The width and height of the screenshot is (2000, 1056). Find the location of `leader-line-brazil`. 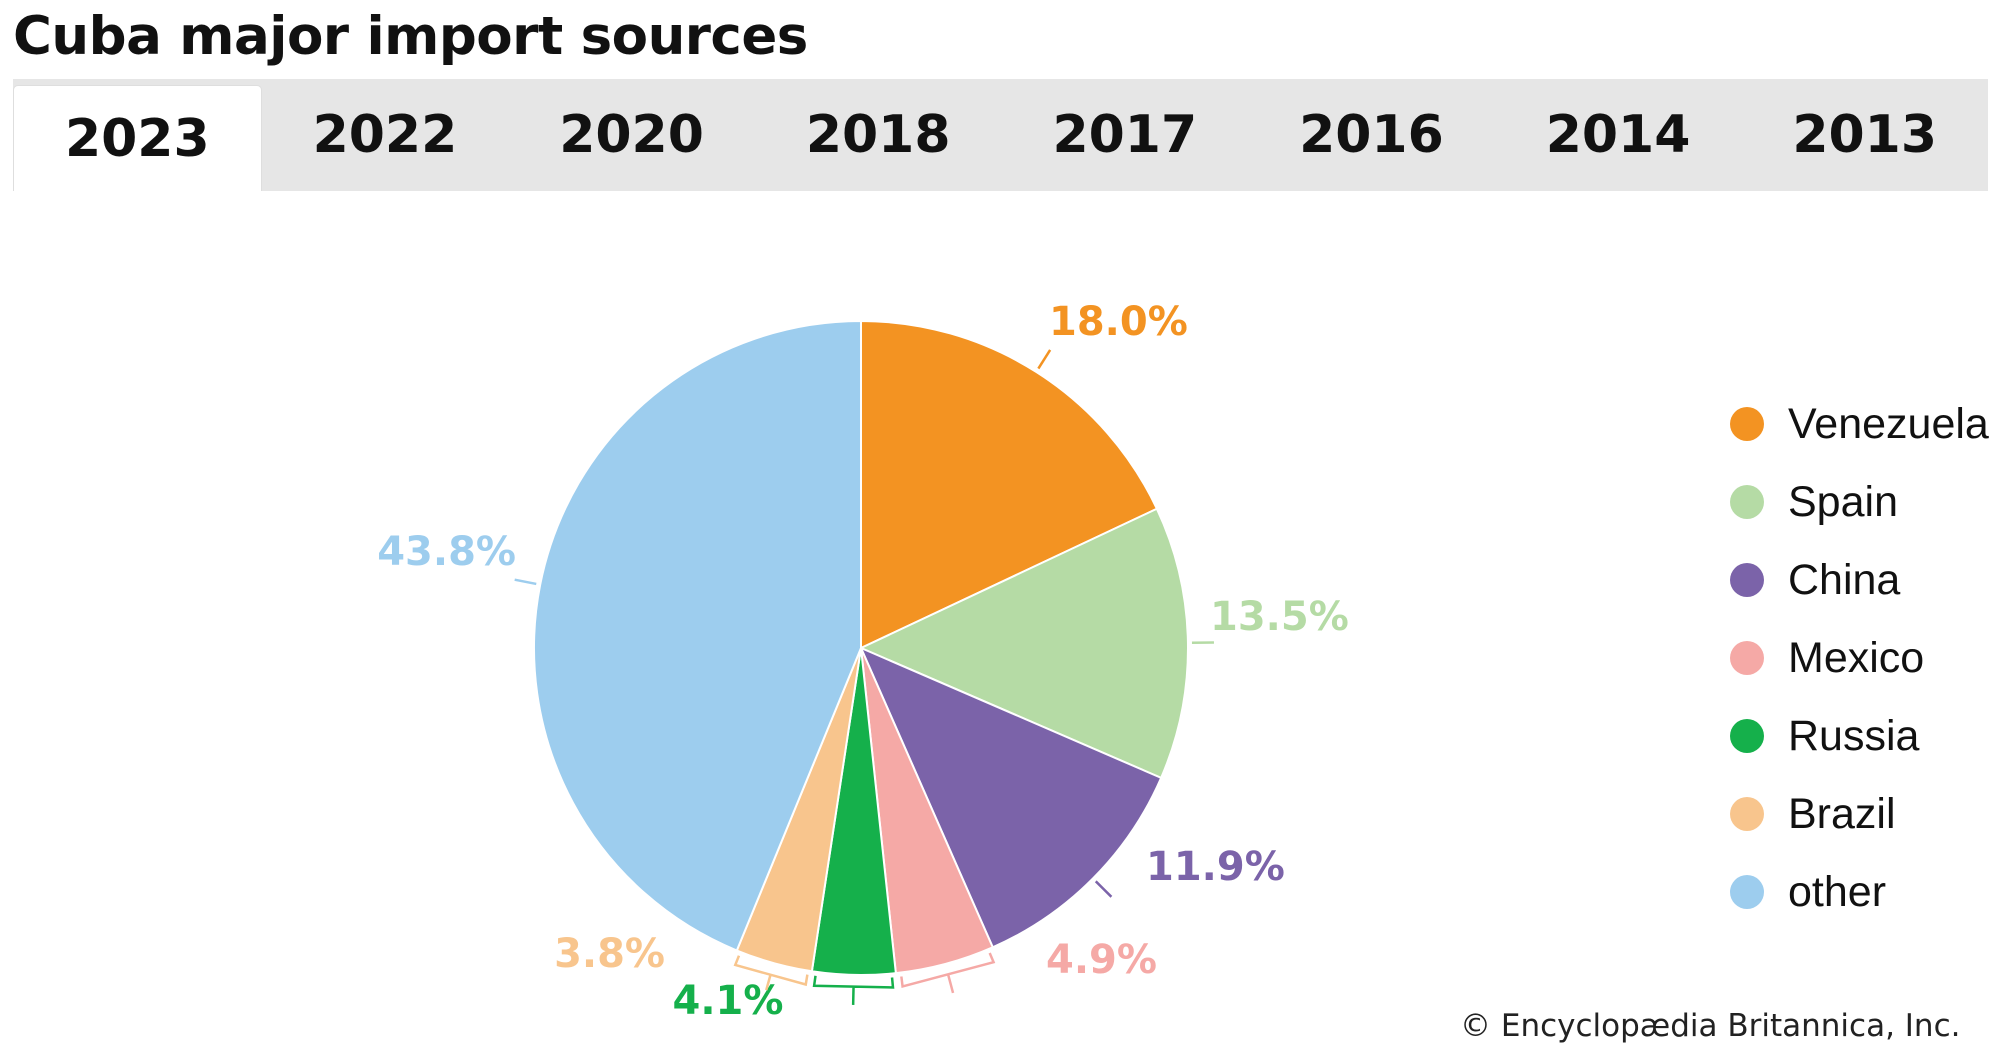

leader-line-brazil is located at coordinates (771, 973).